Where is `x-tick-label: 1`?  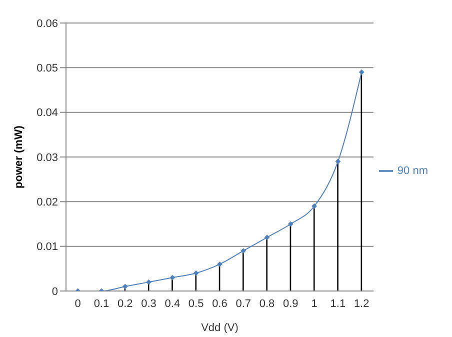 x-tick-label: 1 is located at coordinates (314, 304).